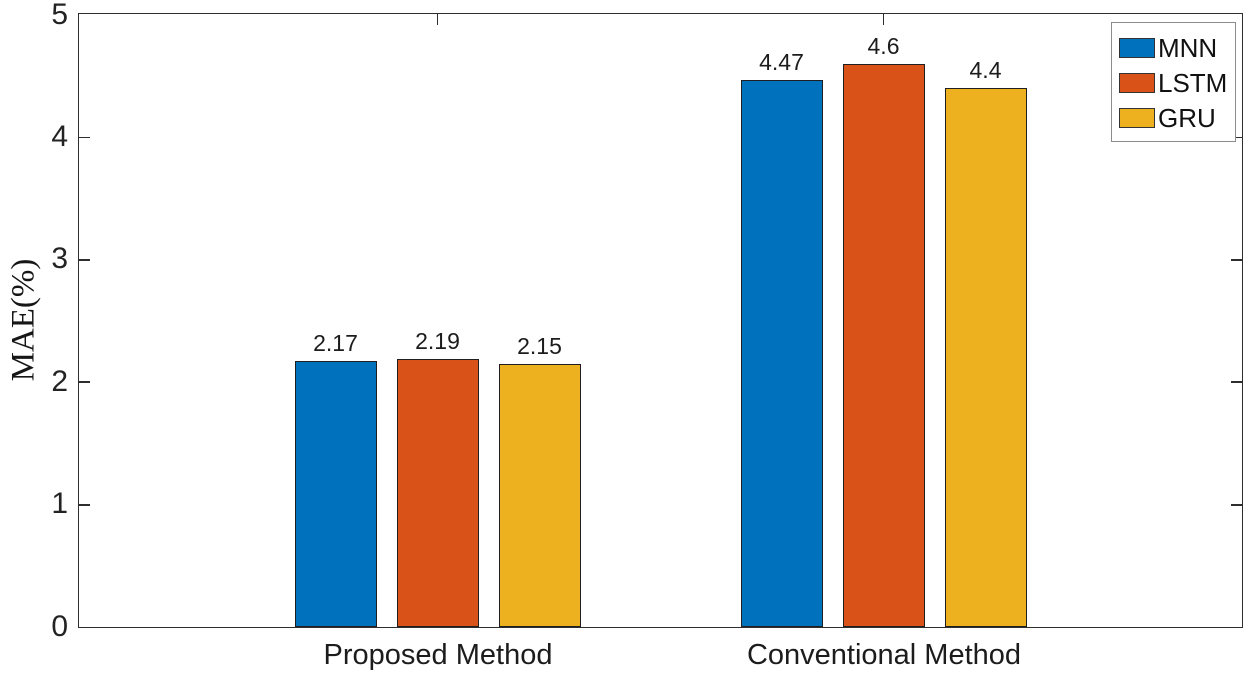 The height and width of the screenshot is (680, 1250). What do you see at coordinates (59, 381) in the screenshot?
I see `y-tick-label: 2` at bounding box center [59, 381].